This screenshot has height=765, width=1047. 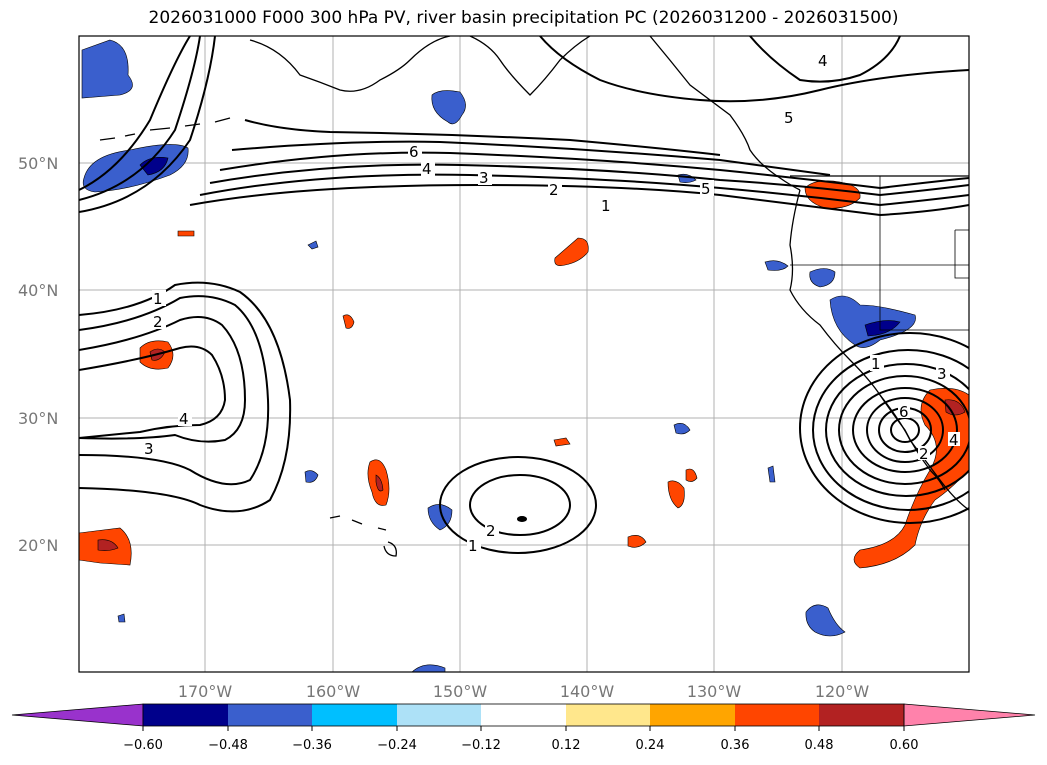 What do you see at coordinates (819, 745) in the screenshot?
I see `colorbar-tick-label-9: 0.48` at bounding box center [819, 745].